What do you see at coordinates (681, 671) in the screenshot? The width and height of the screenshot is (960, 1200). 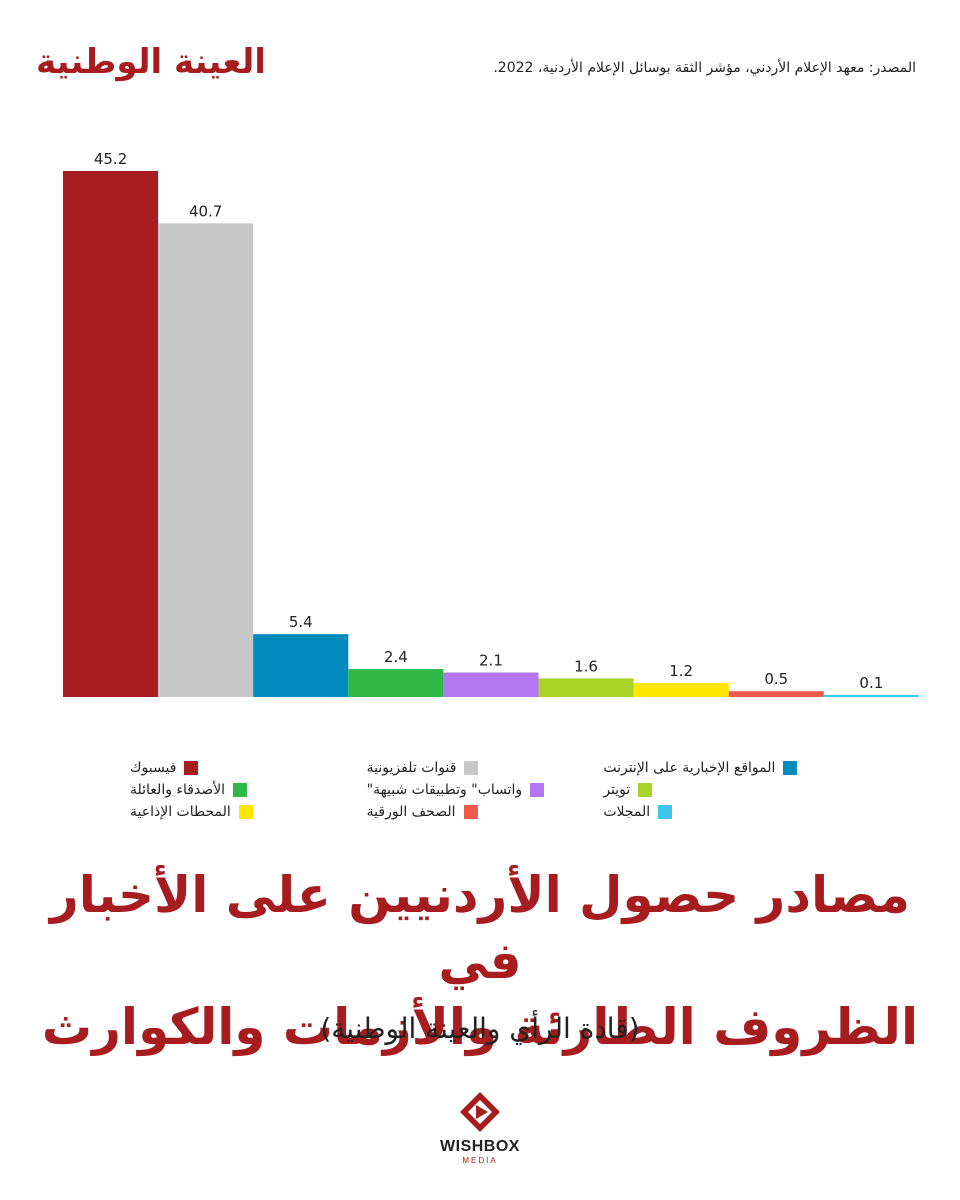 I see `bar-value-label-7: 1.2` at bounding box center [681, 671].